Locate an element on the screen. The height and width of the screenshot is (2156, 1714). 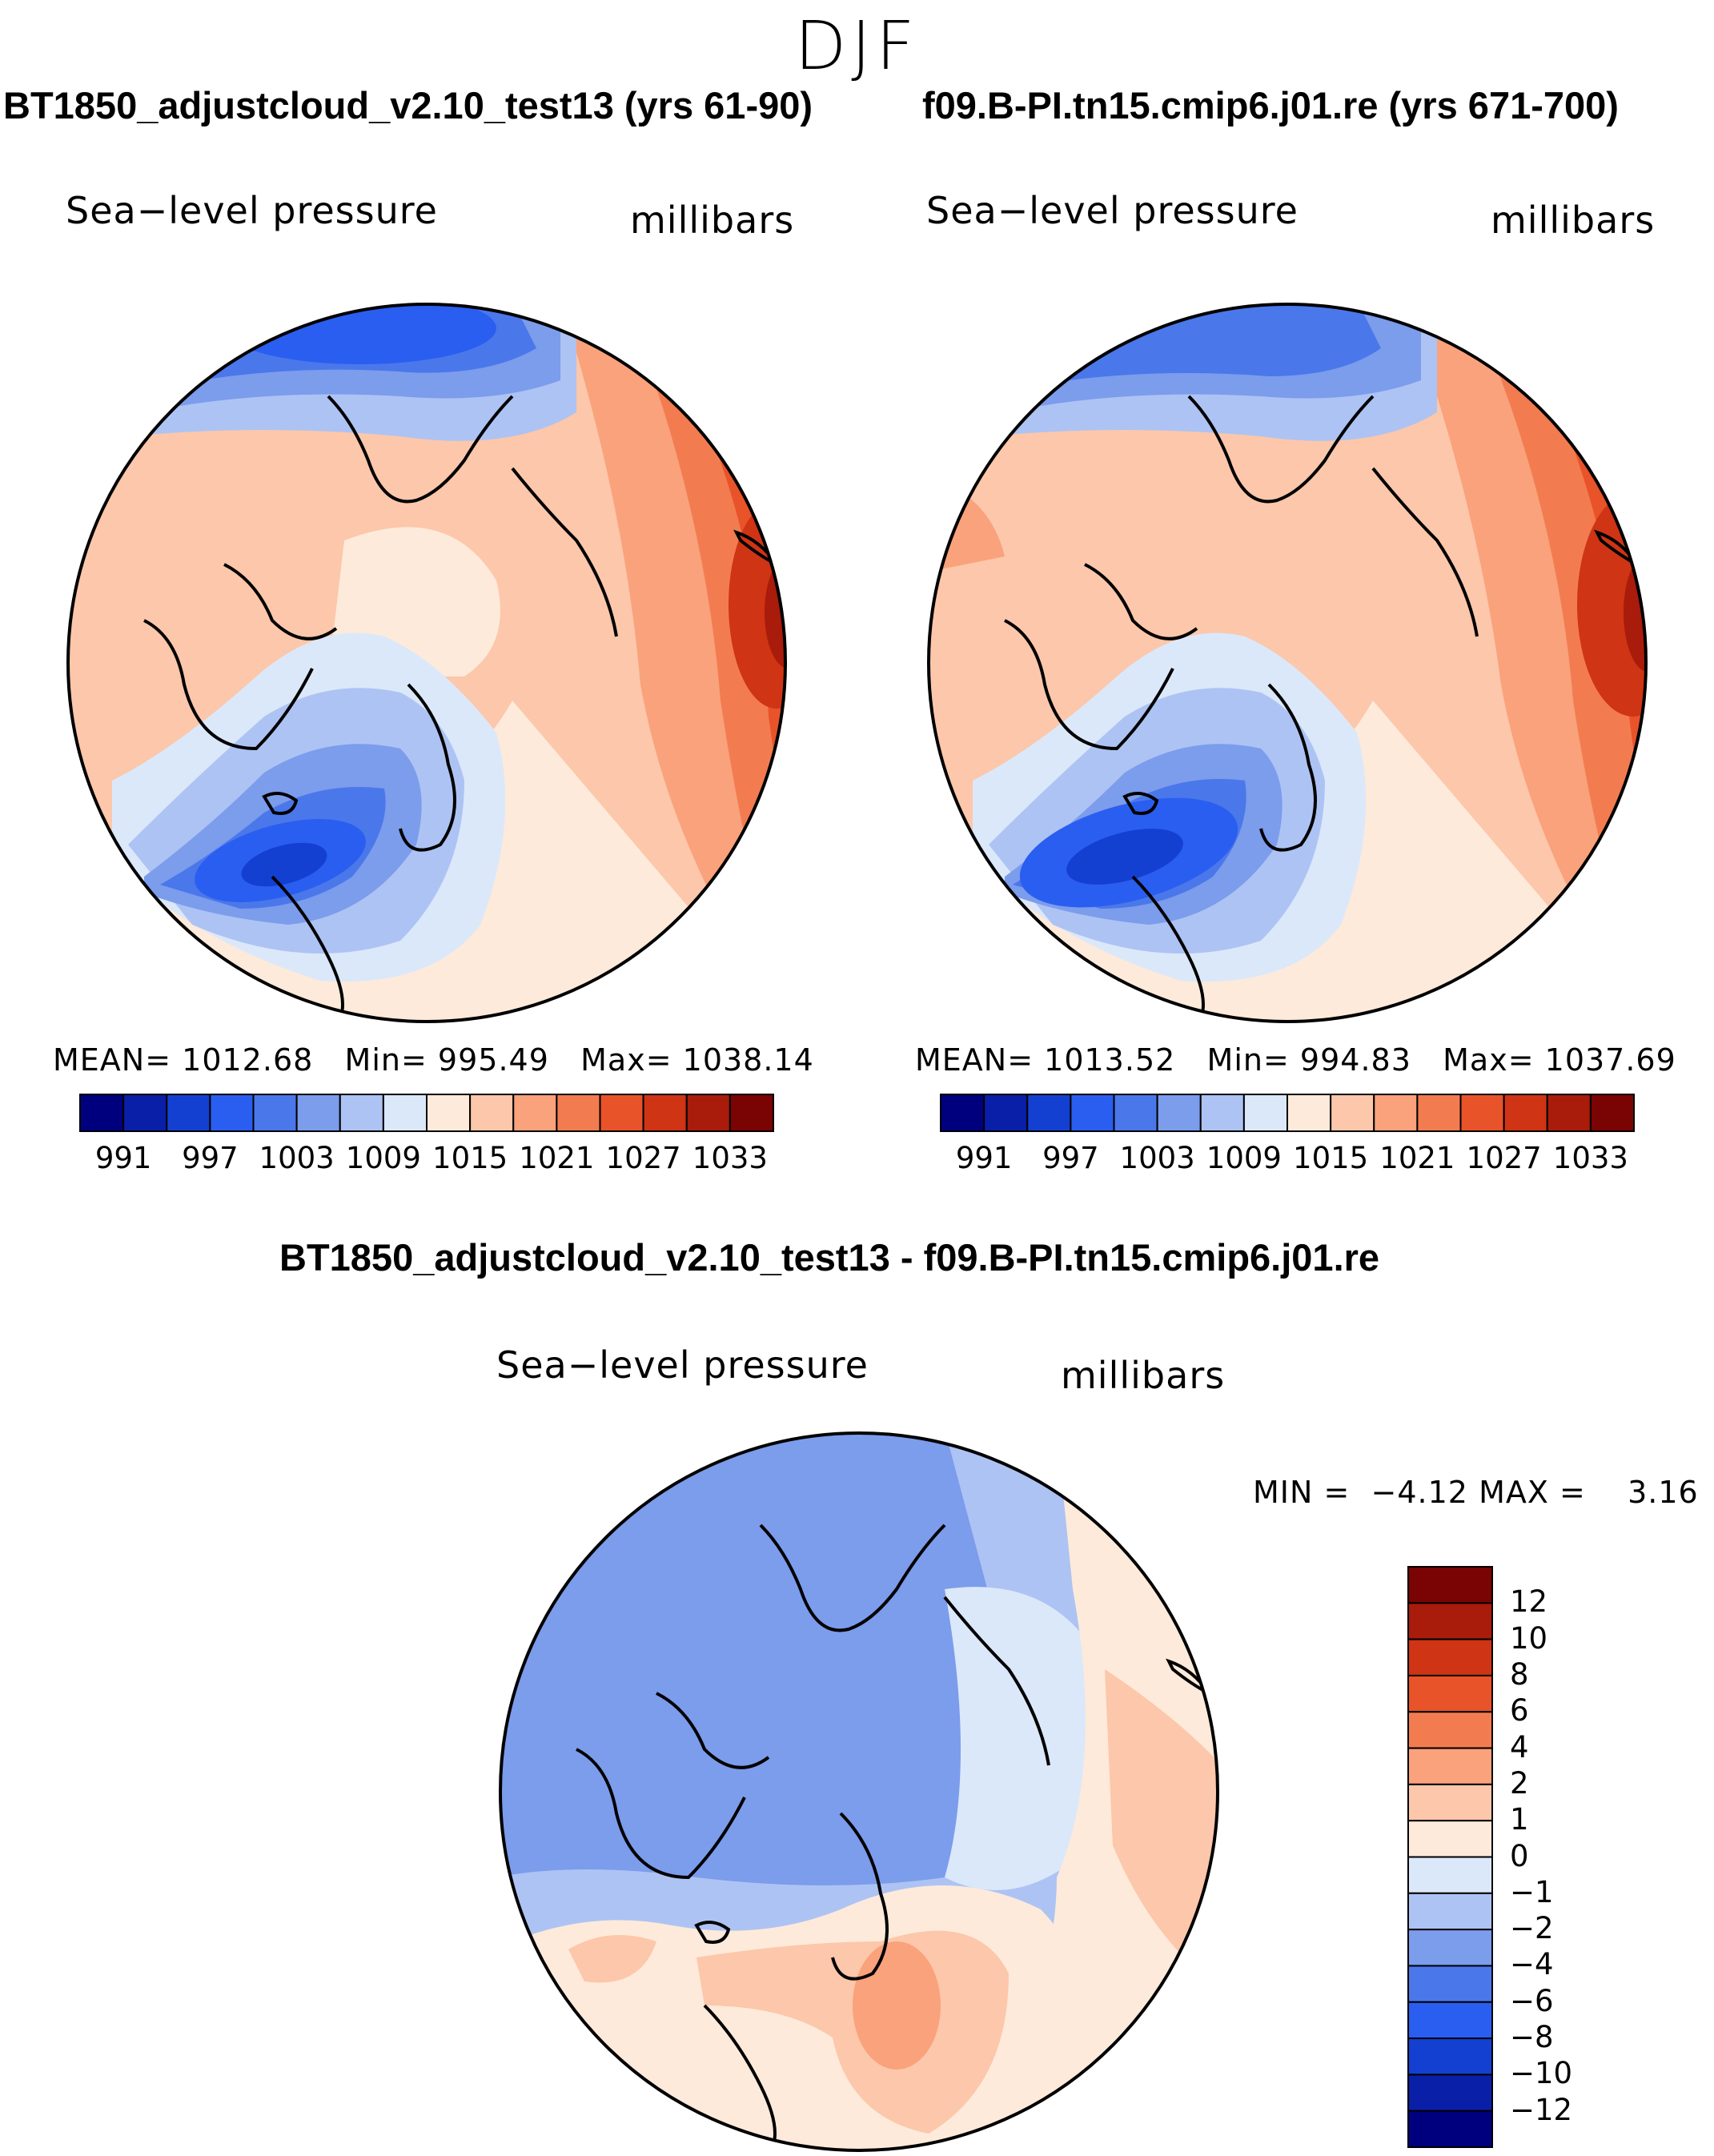
colorbar-tick-label: −10 is located at coordinates (1541, 2073).